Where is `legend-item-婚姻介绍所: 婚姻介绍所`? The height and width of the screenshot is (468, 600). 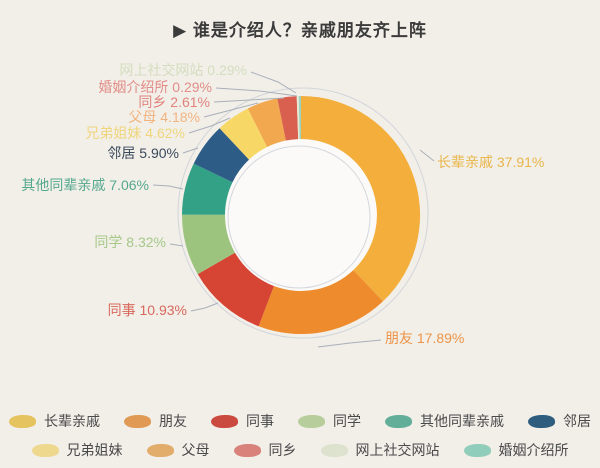
legend-item-婚姻介绍所: 婚姻介绍所 is located at coordinates (516, 450).